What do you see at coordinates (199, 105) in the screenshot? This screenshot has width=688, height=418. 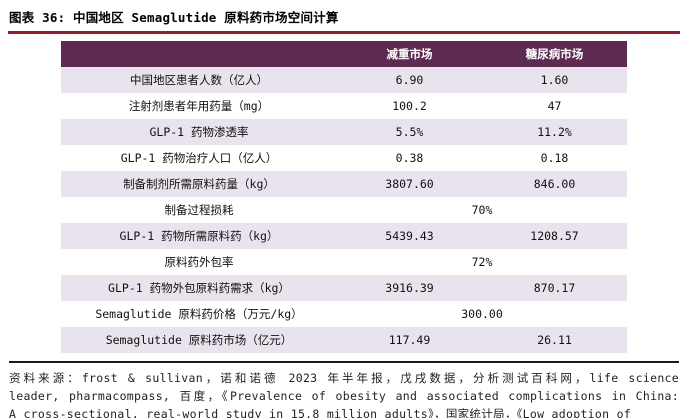 I see `row-label: 注射剂患者年用药量（mg）` at bounding box center [199, 105].